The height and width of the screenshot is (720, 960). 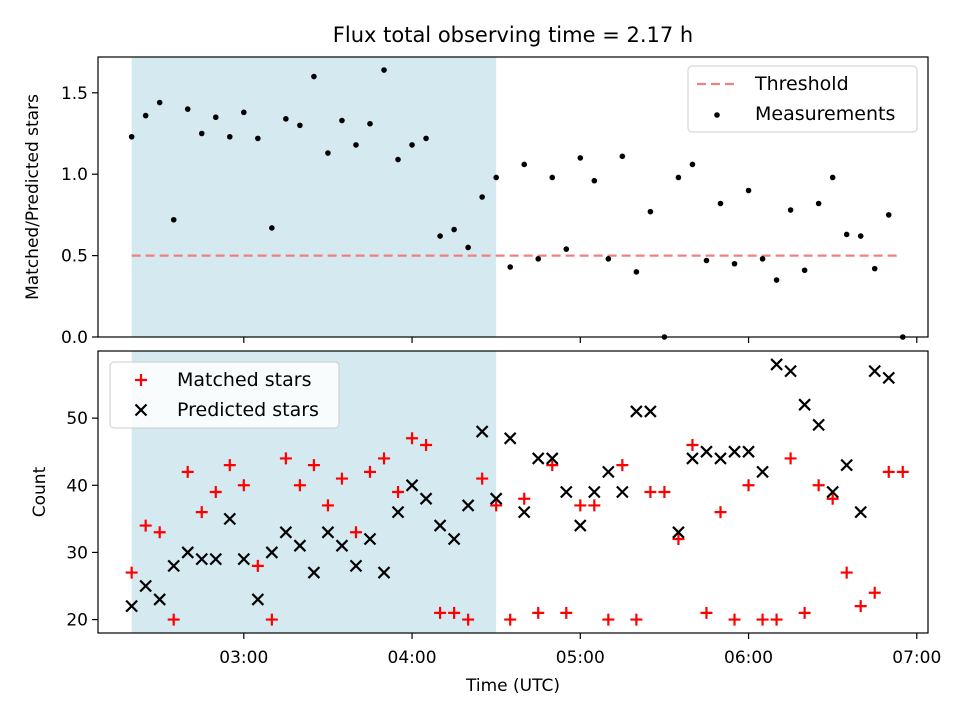 I want to click on x-axis-label: Time (UTC), so click(x=512, y=686).